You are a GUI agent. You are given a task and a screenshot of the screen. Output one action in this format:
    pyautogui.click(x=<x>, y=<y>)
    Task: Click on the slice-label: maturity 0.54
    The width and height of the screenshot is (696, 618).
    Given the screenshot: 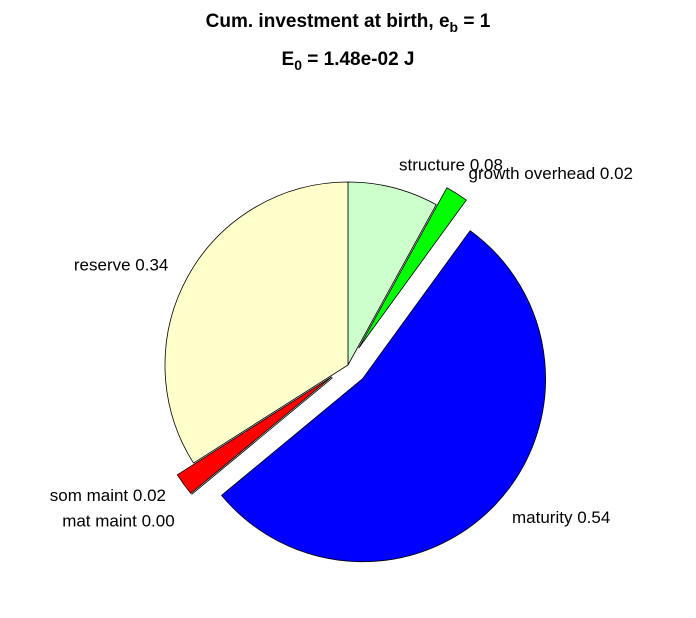 What is the action you would take?
    pyautogui.click(x=561, y=517)
    